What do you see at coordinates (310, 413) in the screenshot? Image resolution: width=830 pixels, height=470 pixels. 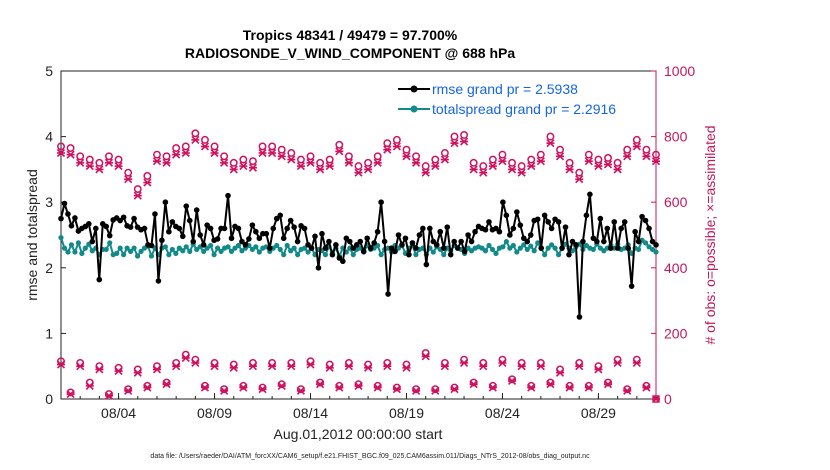 I see `x-tick-label: 08/14` at bounding box center [310, 413].